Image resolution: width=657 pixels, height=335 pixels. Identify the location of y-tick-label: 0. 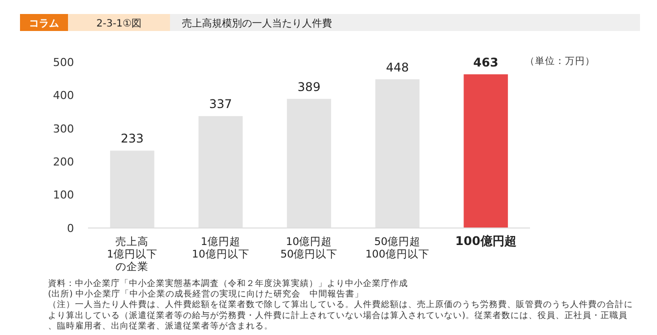
(70, 228).